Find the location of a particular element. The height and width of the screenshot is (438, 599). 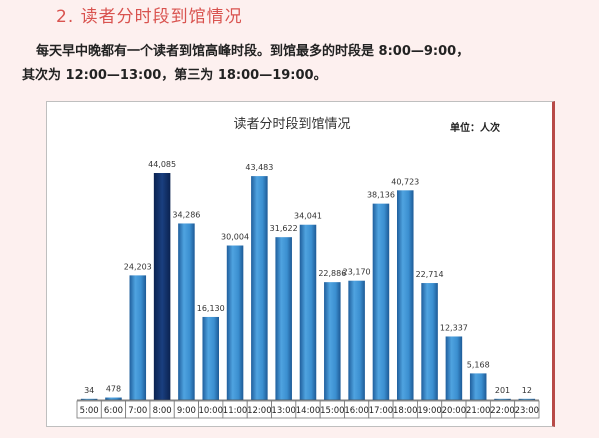

bar-9:00 is located at coordinates (186, 311).